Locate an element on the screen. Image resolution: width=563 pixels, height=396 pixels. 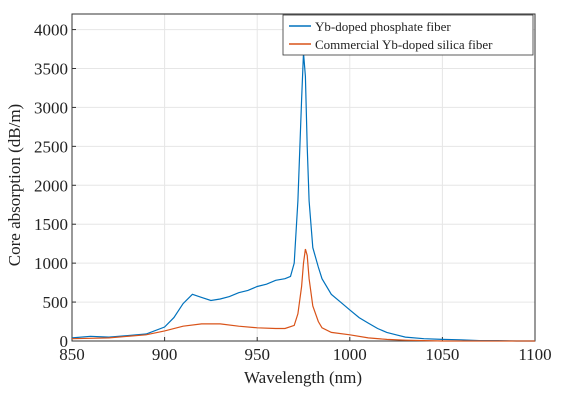
y-tick-label: 1000 is located at coordinates (51, 263).